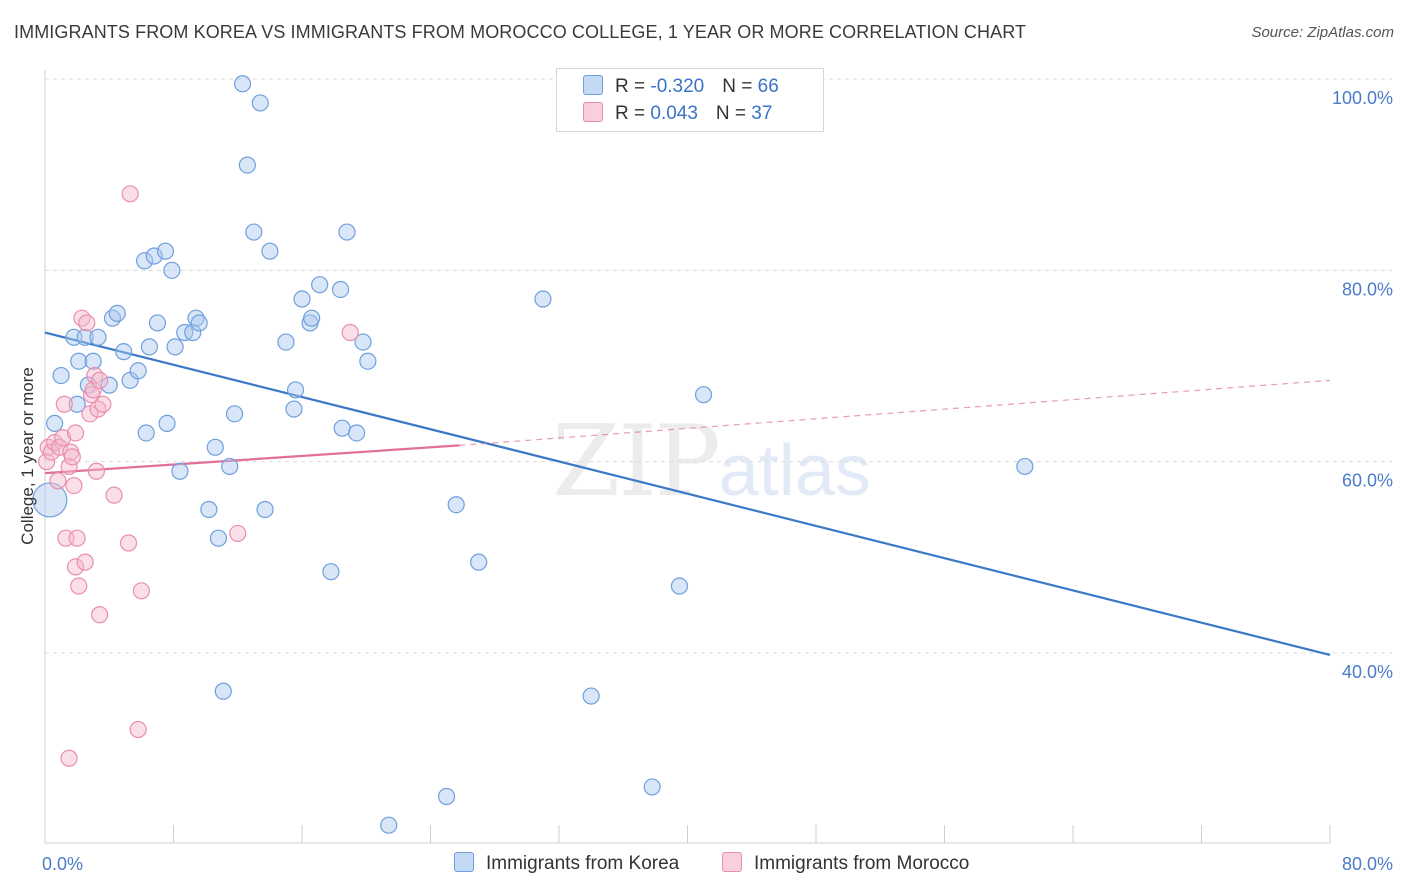  I want to click on trend-line-morocco, so click(252, 459).